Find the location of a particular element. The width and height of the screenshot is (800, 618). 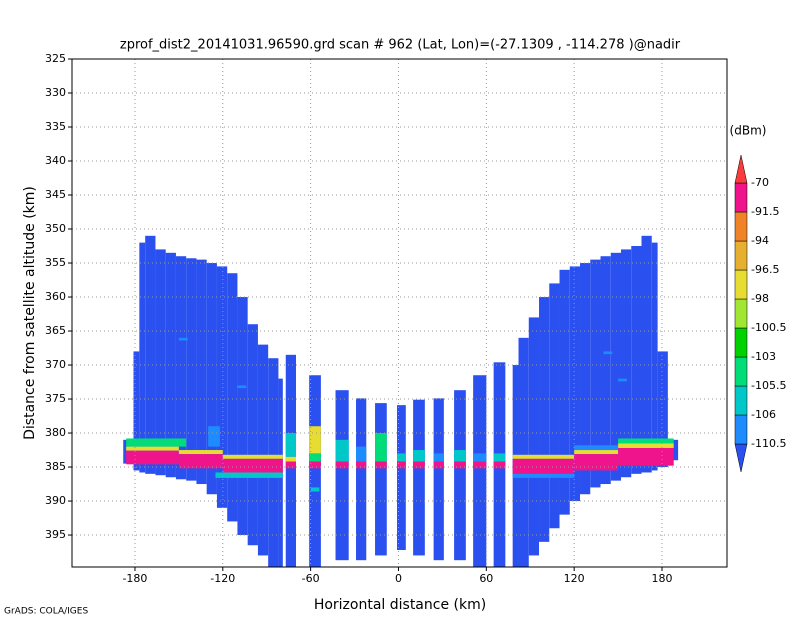

colorbar-tick-label: -105.5 is located at coordinates (768, 385).